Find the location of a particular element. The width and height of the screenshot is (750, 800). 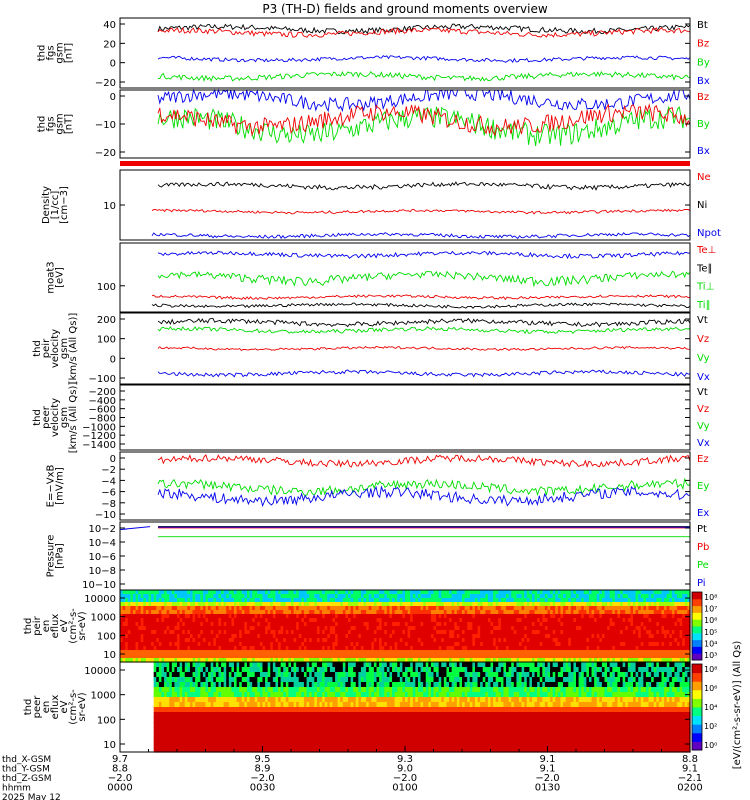

legend-label-Bz: Bz is located at coordinates (703, 44).